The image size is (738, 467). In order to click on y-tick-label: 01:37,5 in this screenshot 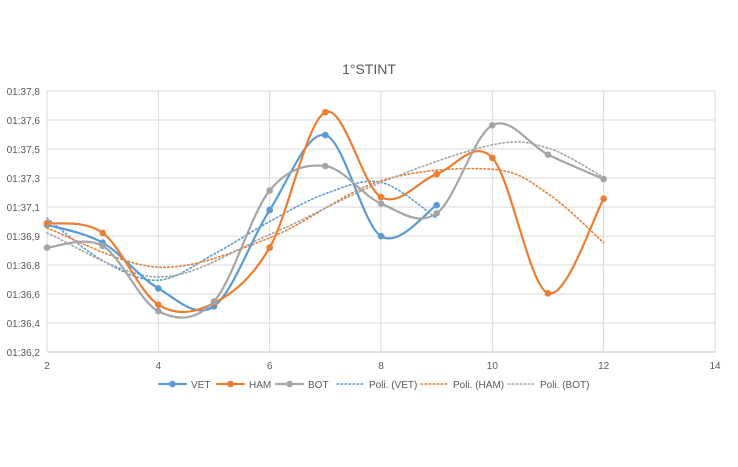, I will do `click(24, 150)`.